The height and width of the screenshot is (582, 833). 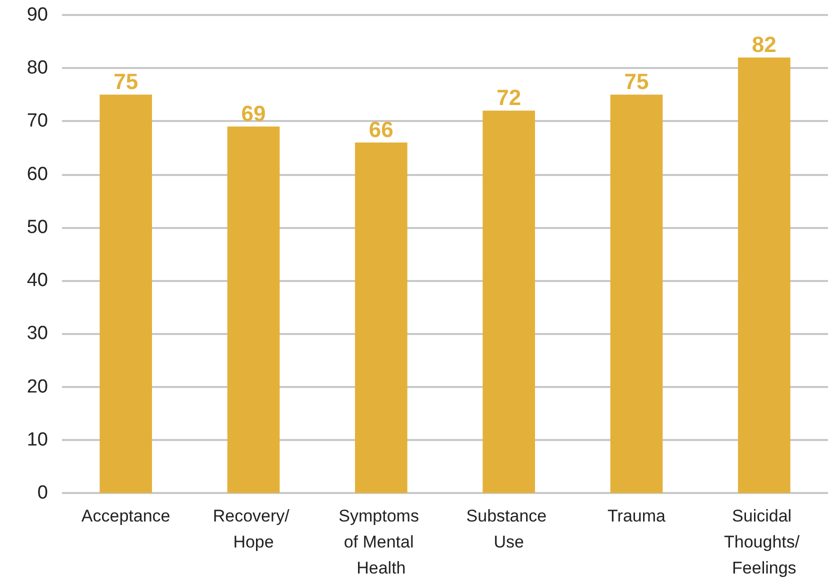 What do you see at coordinates (37, 174) in the screenshot?
I see `y-tick-label: 60` at bounding box center [37, 174].